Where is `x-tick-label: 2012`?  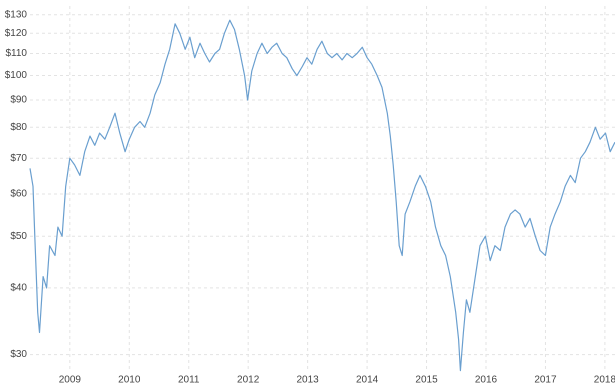
x-tick-label: 2012 is located at coordinates (248, 380).